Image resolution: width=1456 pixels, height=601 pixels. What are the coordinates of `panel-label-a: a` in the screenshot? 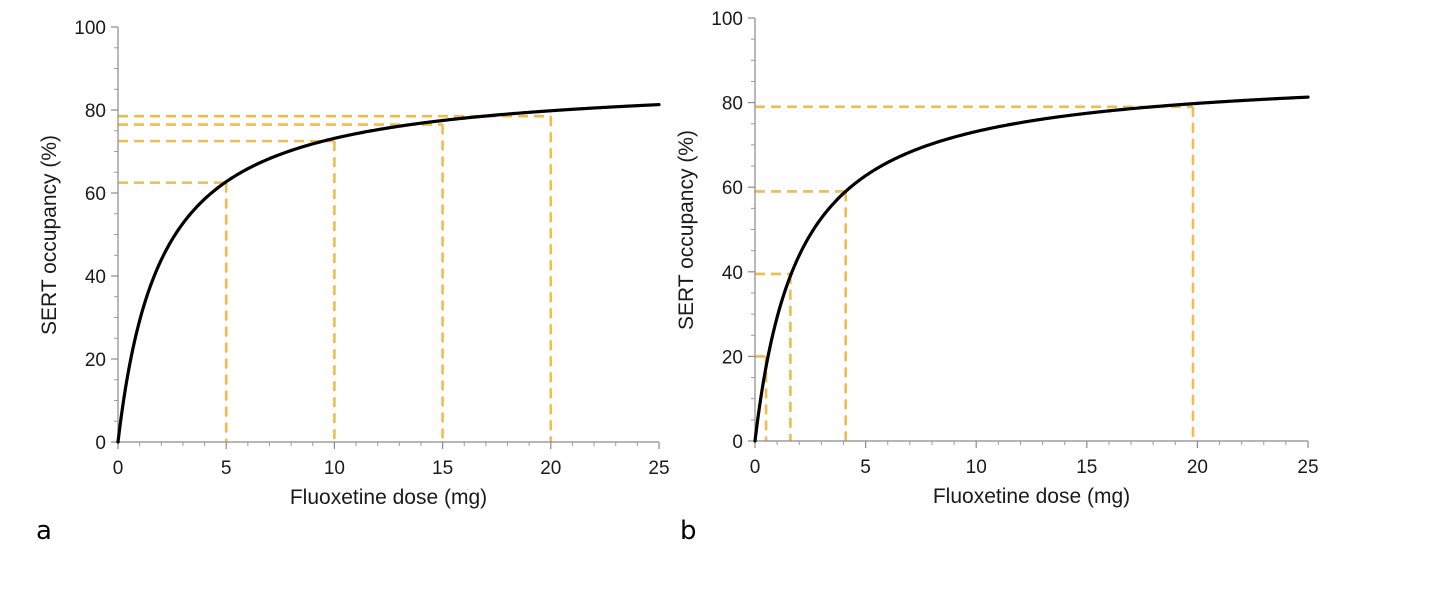 It's located at (44, 531).